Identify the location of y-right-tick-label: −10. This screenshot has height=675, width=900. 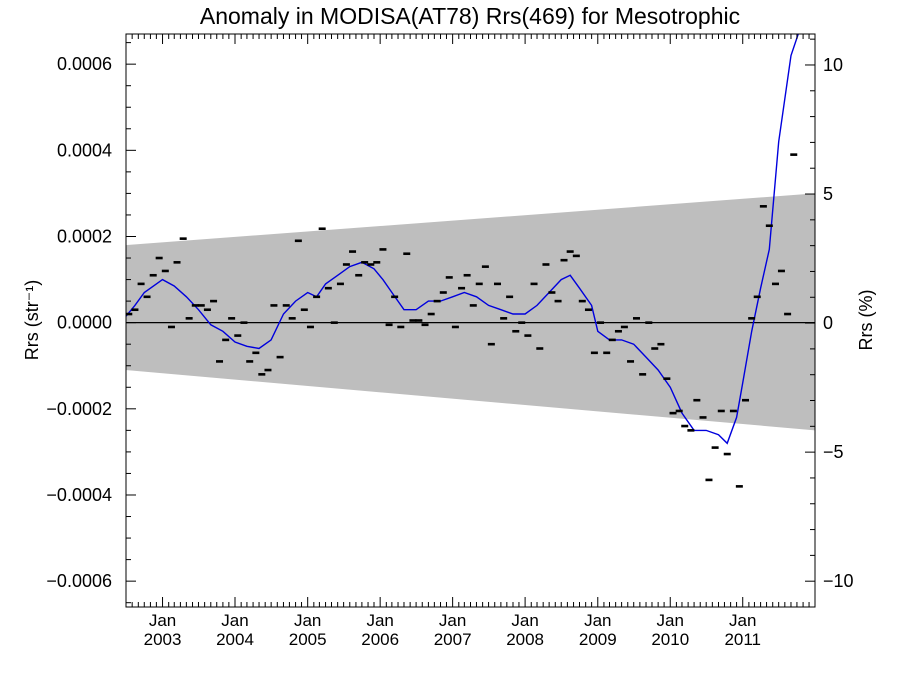
(838, 581).